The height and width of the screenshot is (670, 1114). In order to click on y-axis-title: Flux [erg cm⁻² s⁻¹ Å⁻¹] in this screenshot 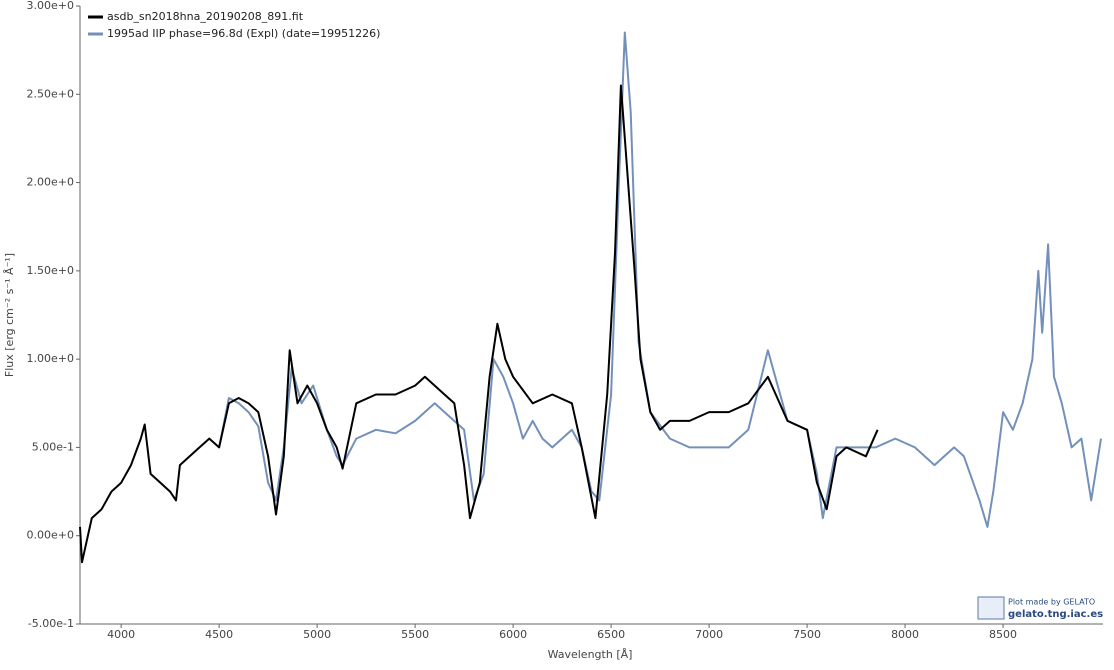, I will do `click(9, 315)`.